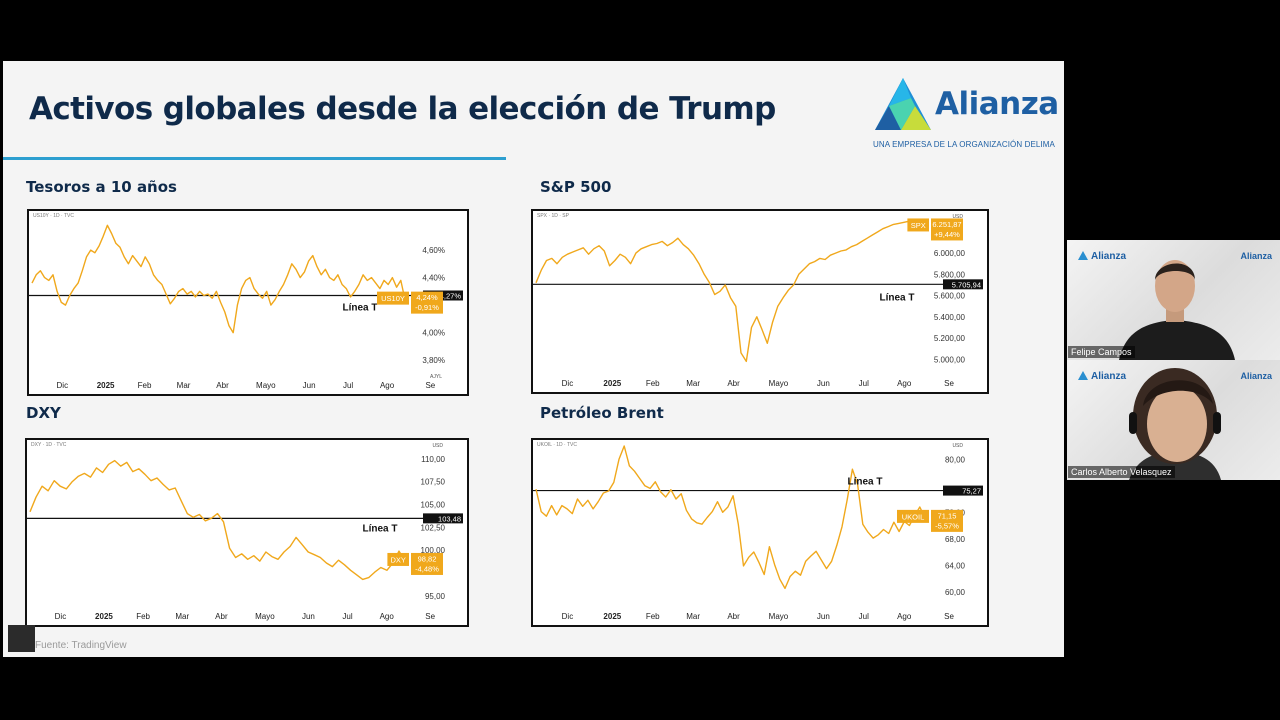  What do you see at coordinates (1102, 256) in the screenshot?
I see `video-logo-left: Alianza` at bounding box center [1102, 256].